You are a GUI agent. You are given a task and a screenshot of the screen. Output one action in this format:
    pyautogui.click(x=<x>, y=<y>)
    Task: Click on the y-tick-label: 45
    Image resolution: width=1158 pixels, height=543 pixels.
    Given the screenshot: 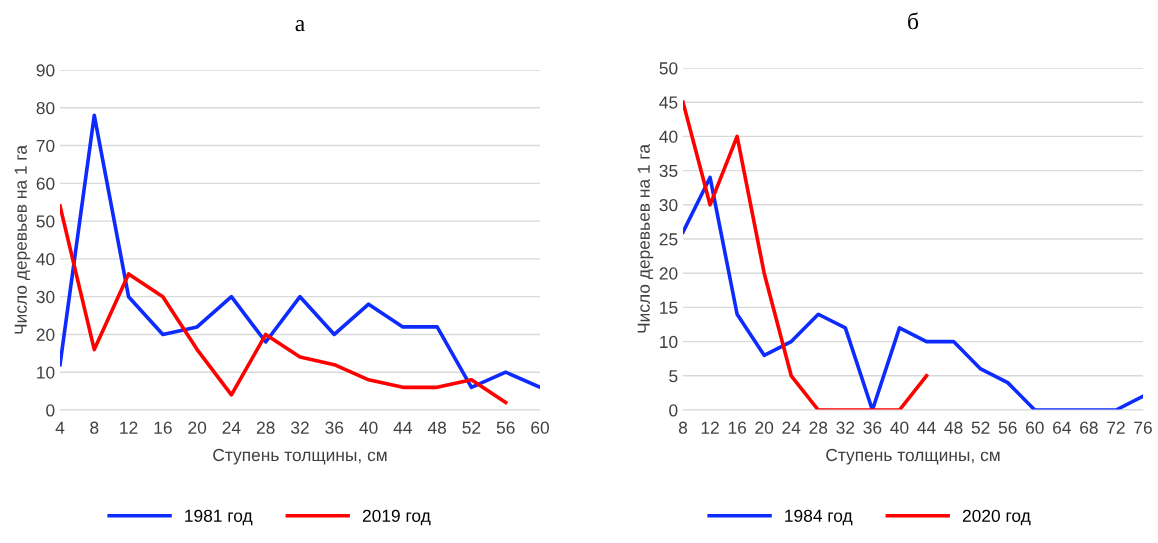 What is the action you would take?
    pyautogui.click(x=668, y=102)
    